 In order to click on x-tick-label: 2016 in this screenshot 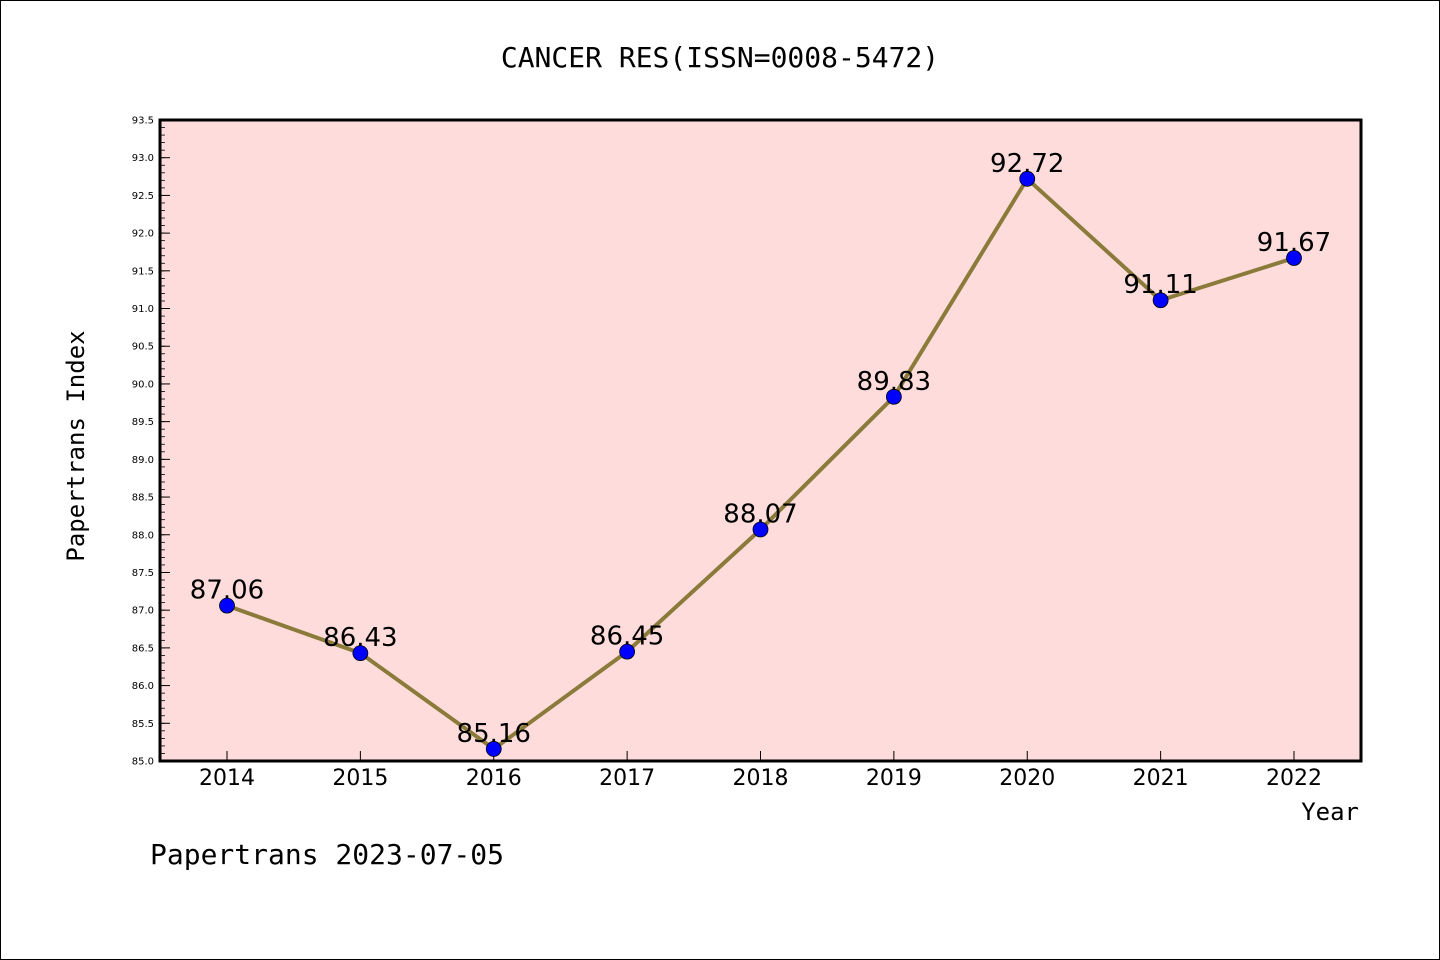, I will do `click(494, 778)`.